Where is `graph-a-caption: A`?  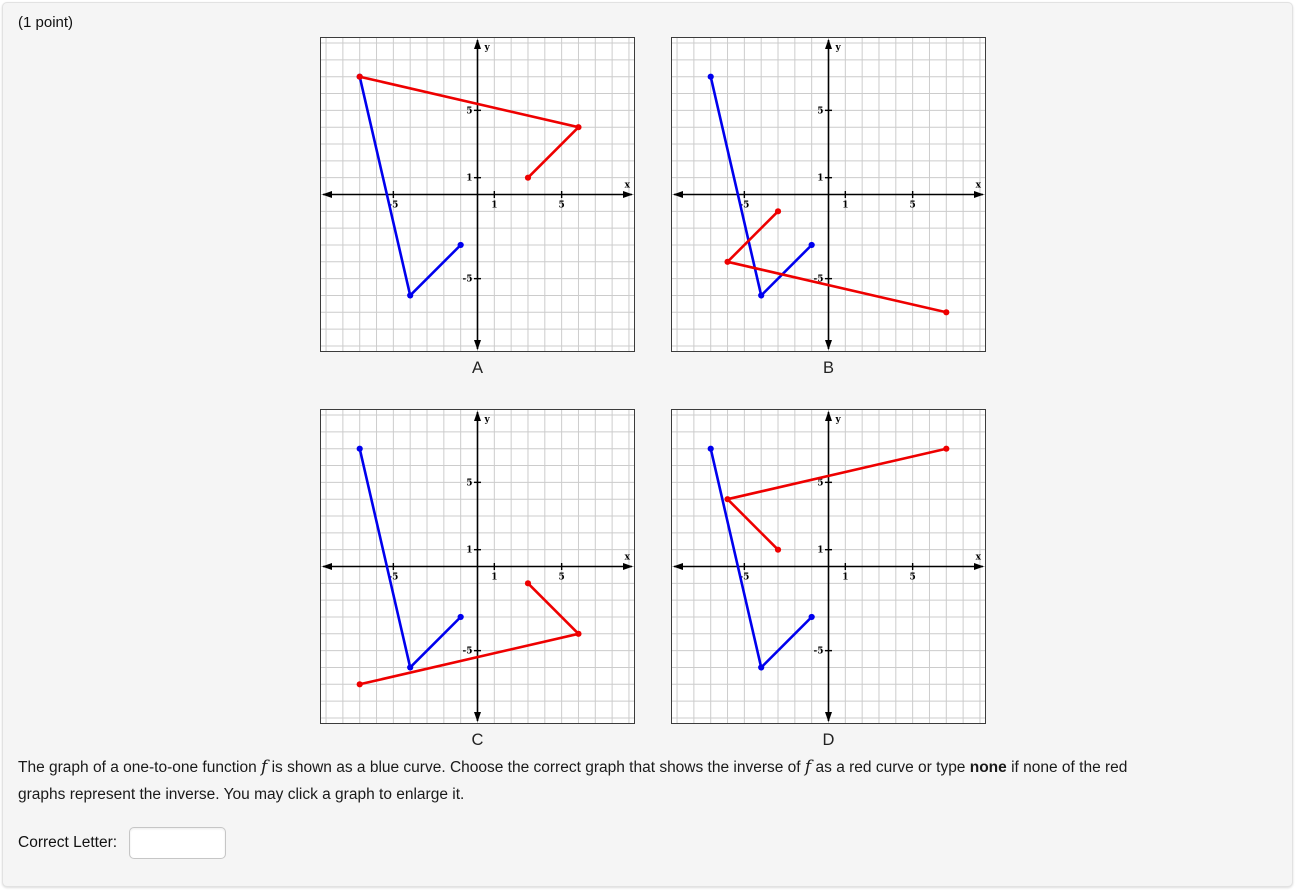
graph-a-caption: A is located at coordinates (477, 368).